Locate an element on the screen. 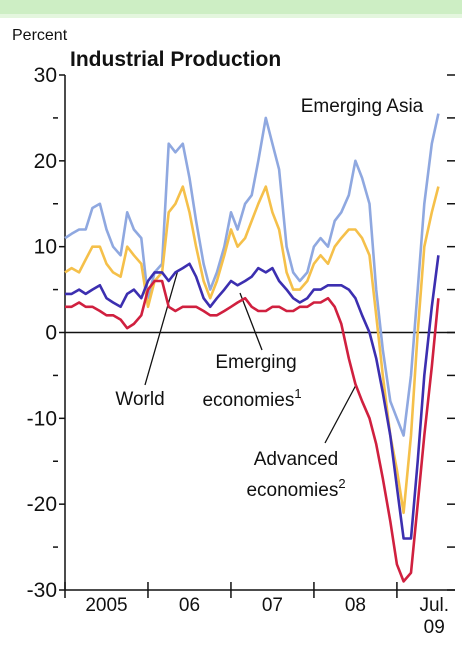 This screenshot has width=462, height=665. x-tick-label: Jul. 09 is located at coordinates (434, 616).